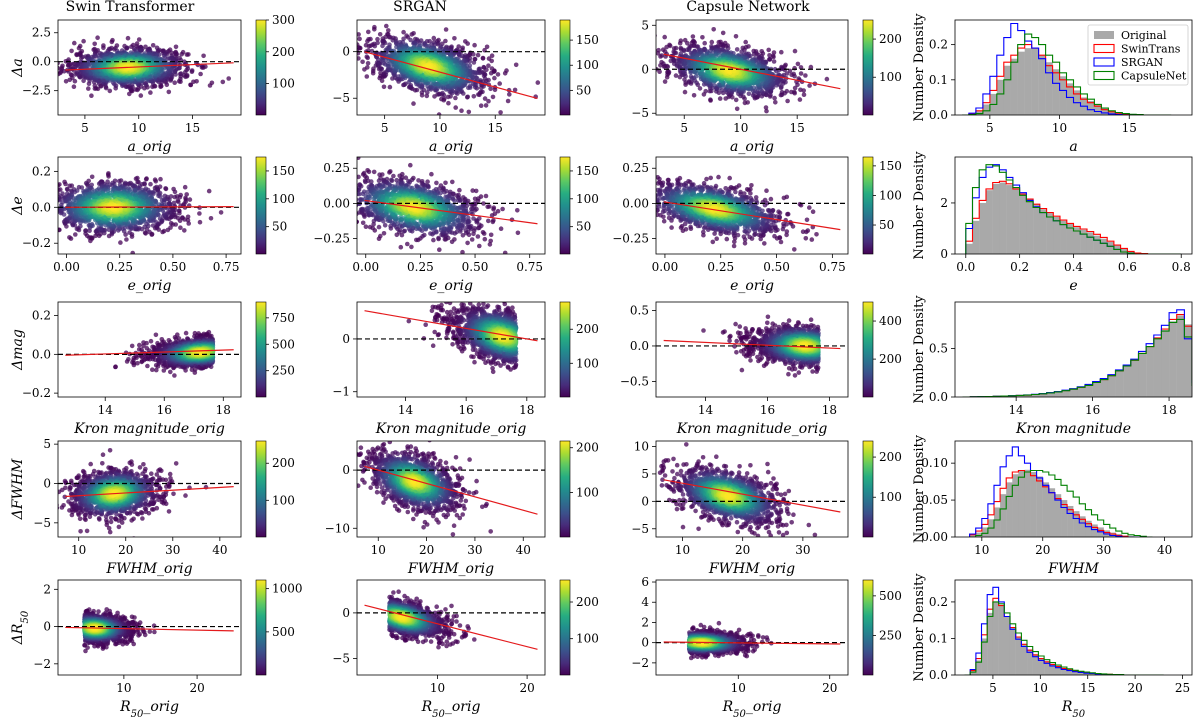  I want to click on axes-frame, so click(1073, 67).